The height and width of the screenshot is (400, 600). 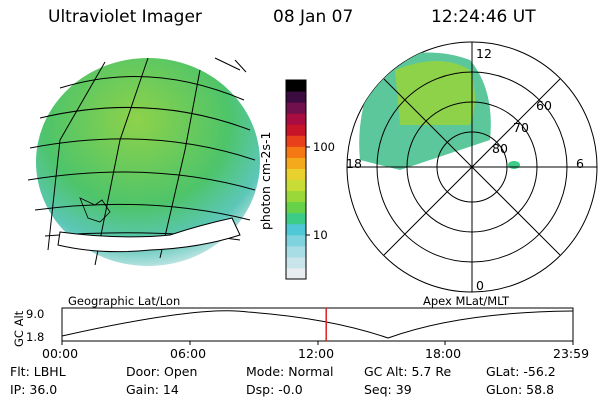 What do you see at coordinates (571, 353) in the screenshot?
I see `timeline-xtick-4: 23:59` at bounding box center [571, 353].